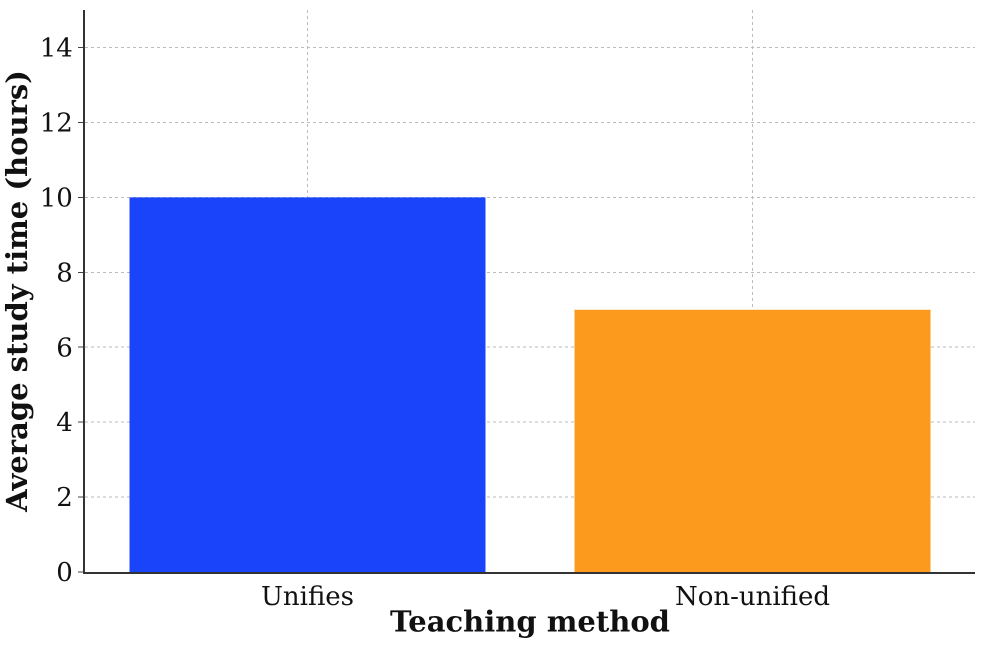 The width and height of the screenshot is (1000, 648). I want to click on x-tick-label: Non-unified, so click(752, 597).